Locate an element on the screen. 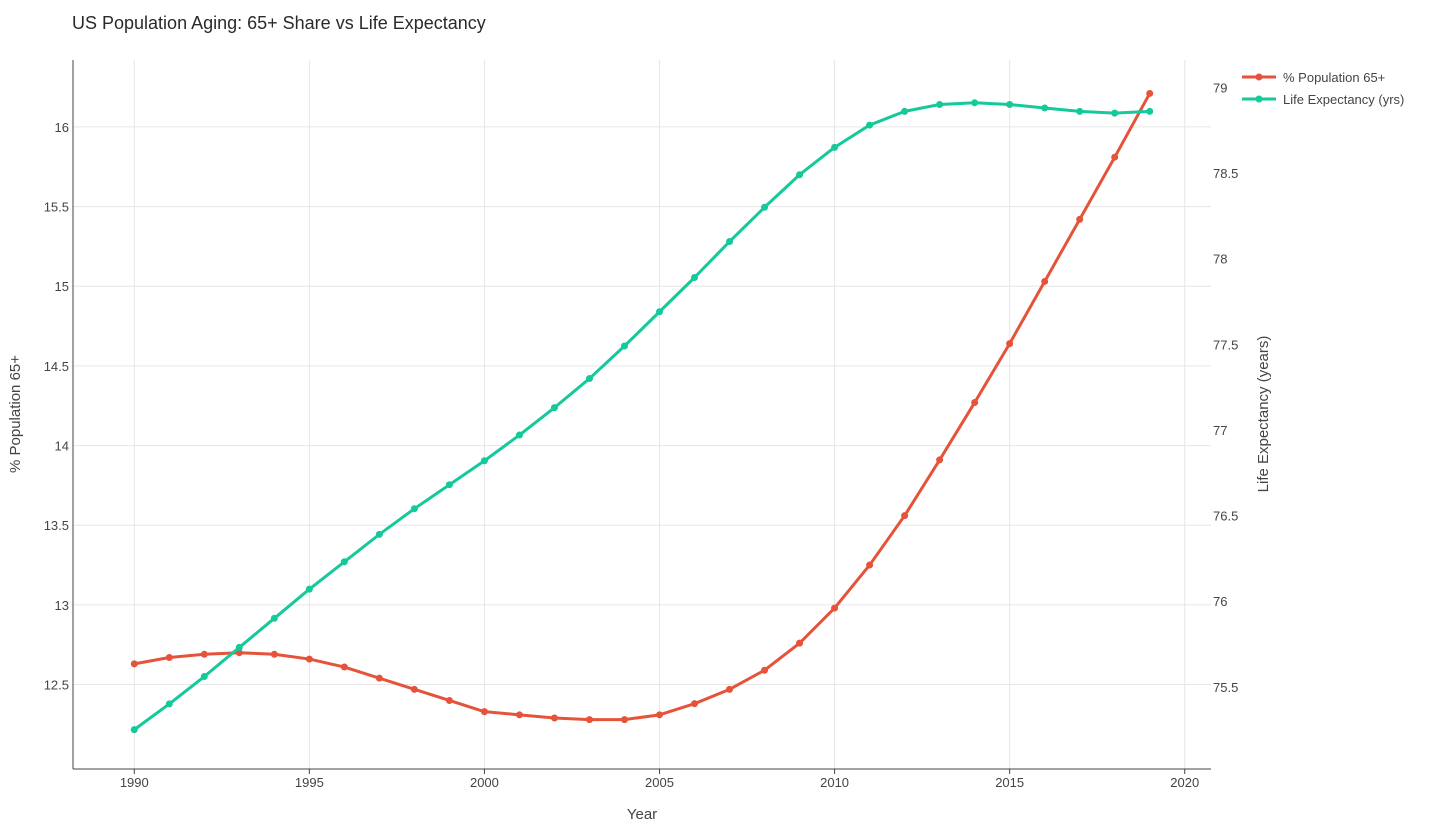 The height and width of the screenshot is (834, 1430). y-tick-label-12-5: 12.5 is located at coordinates (56, 685).